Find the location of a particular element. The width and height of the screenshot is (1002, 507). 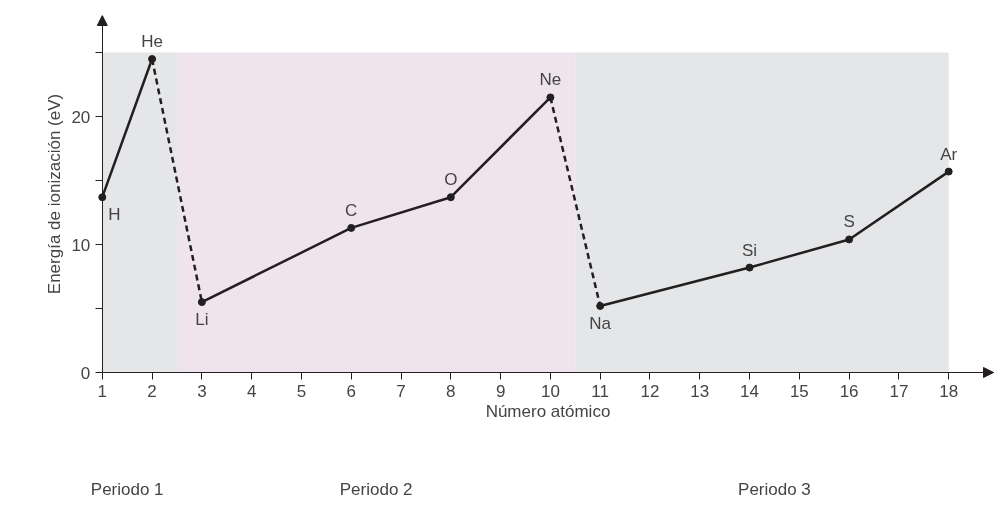

annotation: C is located at coordinates (351, 210).